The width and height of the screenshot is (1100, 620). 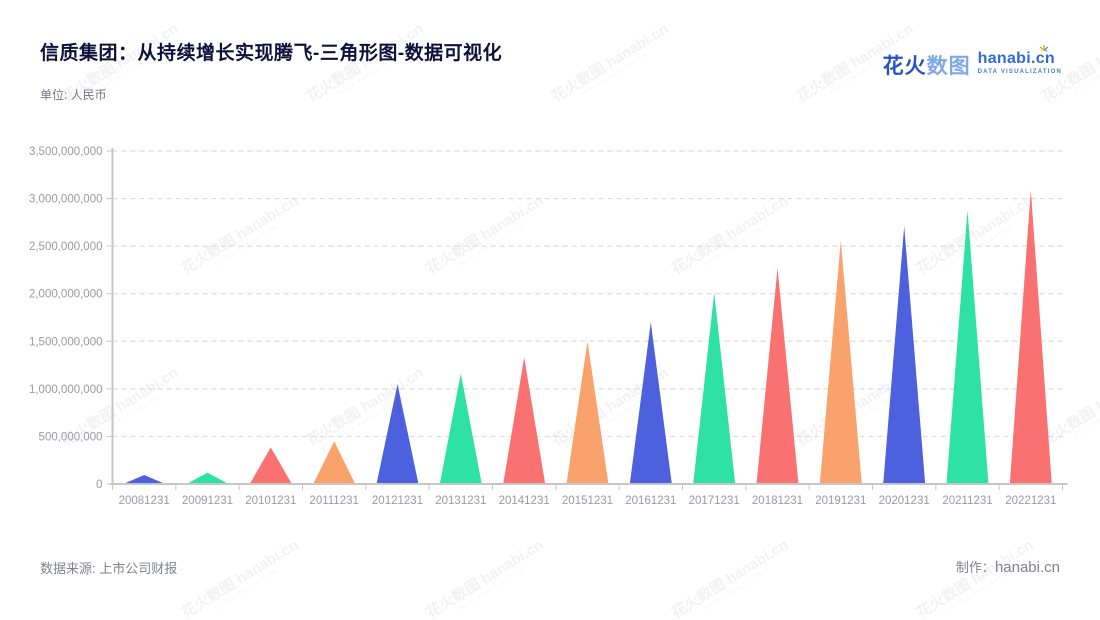 I want to click on credit-label: 制作：, so click(x=975, y=567).